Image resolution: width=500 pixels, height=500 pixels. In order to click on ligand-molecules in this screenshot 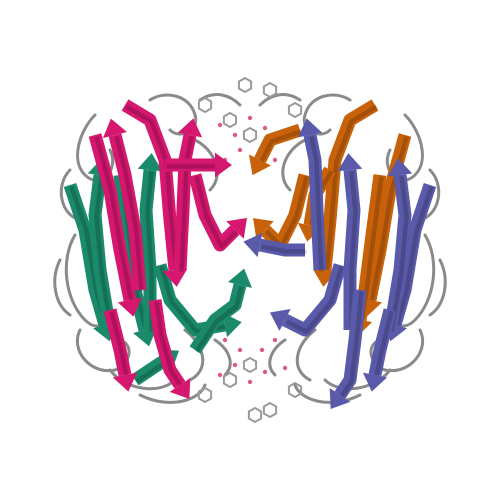, I will do `click(250, 250)`.